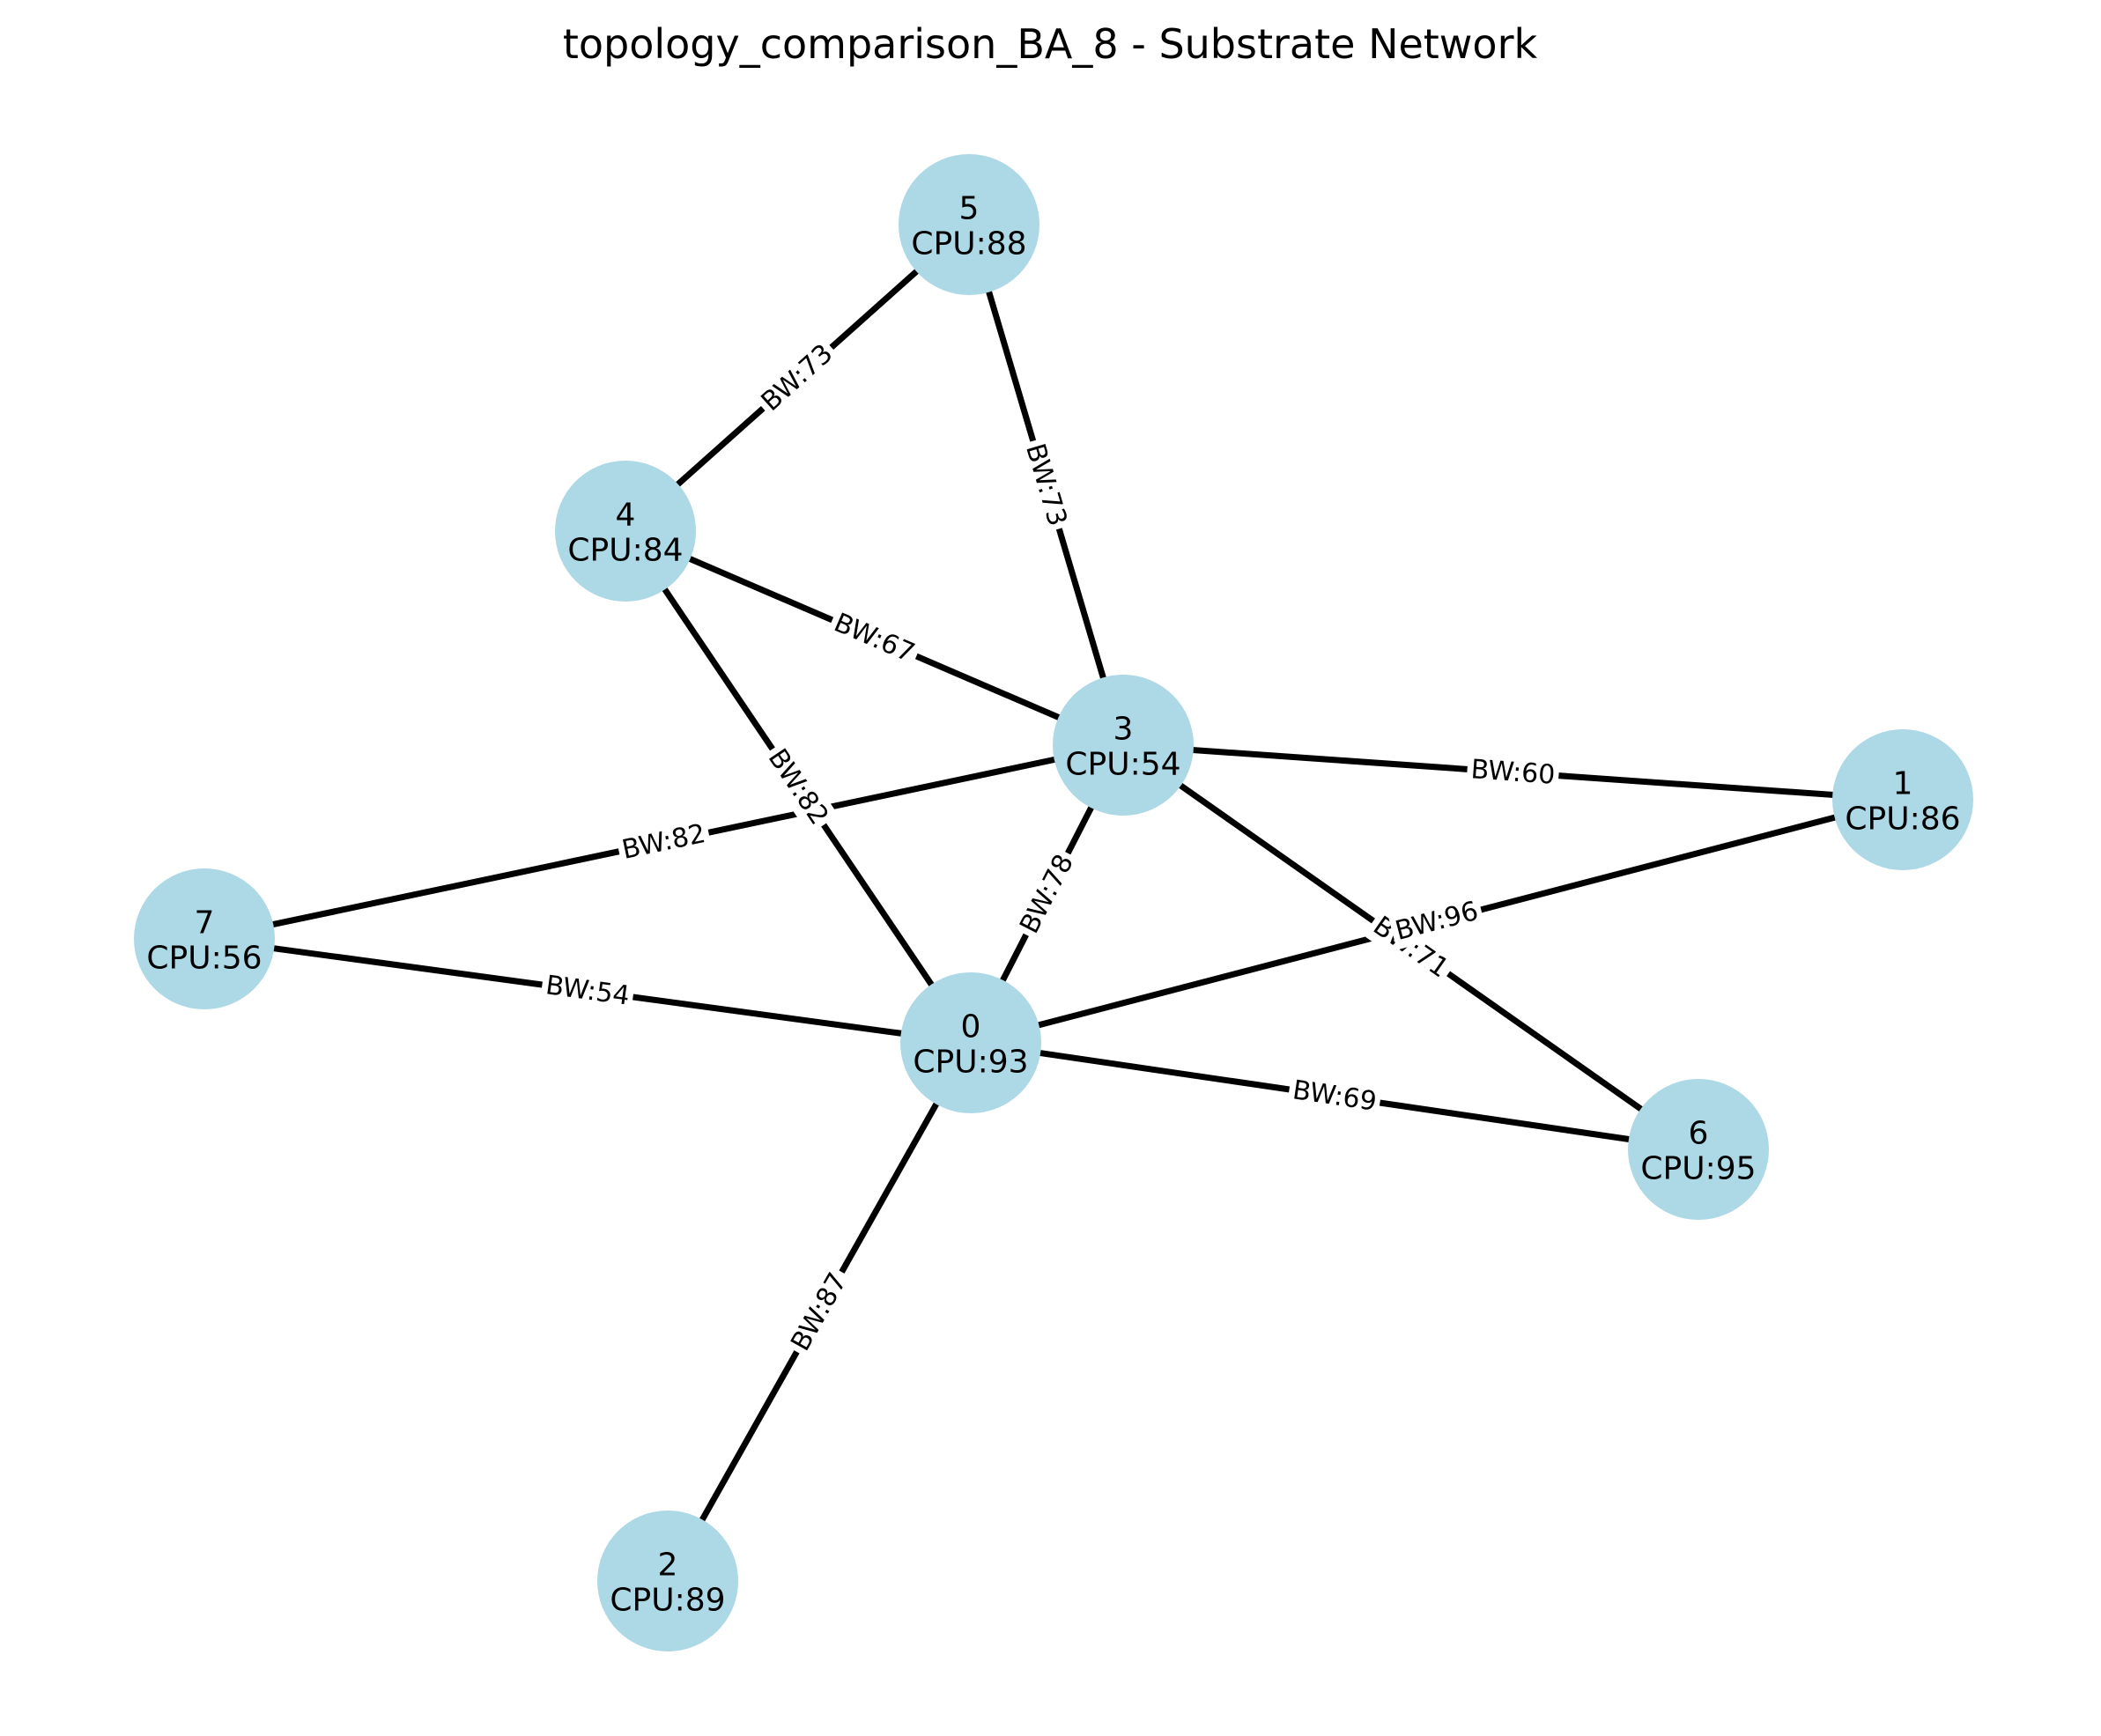 The image size is (2101, 1736). I want to click on edge-label-5-3: BW:73, so click(1046, 485).